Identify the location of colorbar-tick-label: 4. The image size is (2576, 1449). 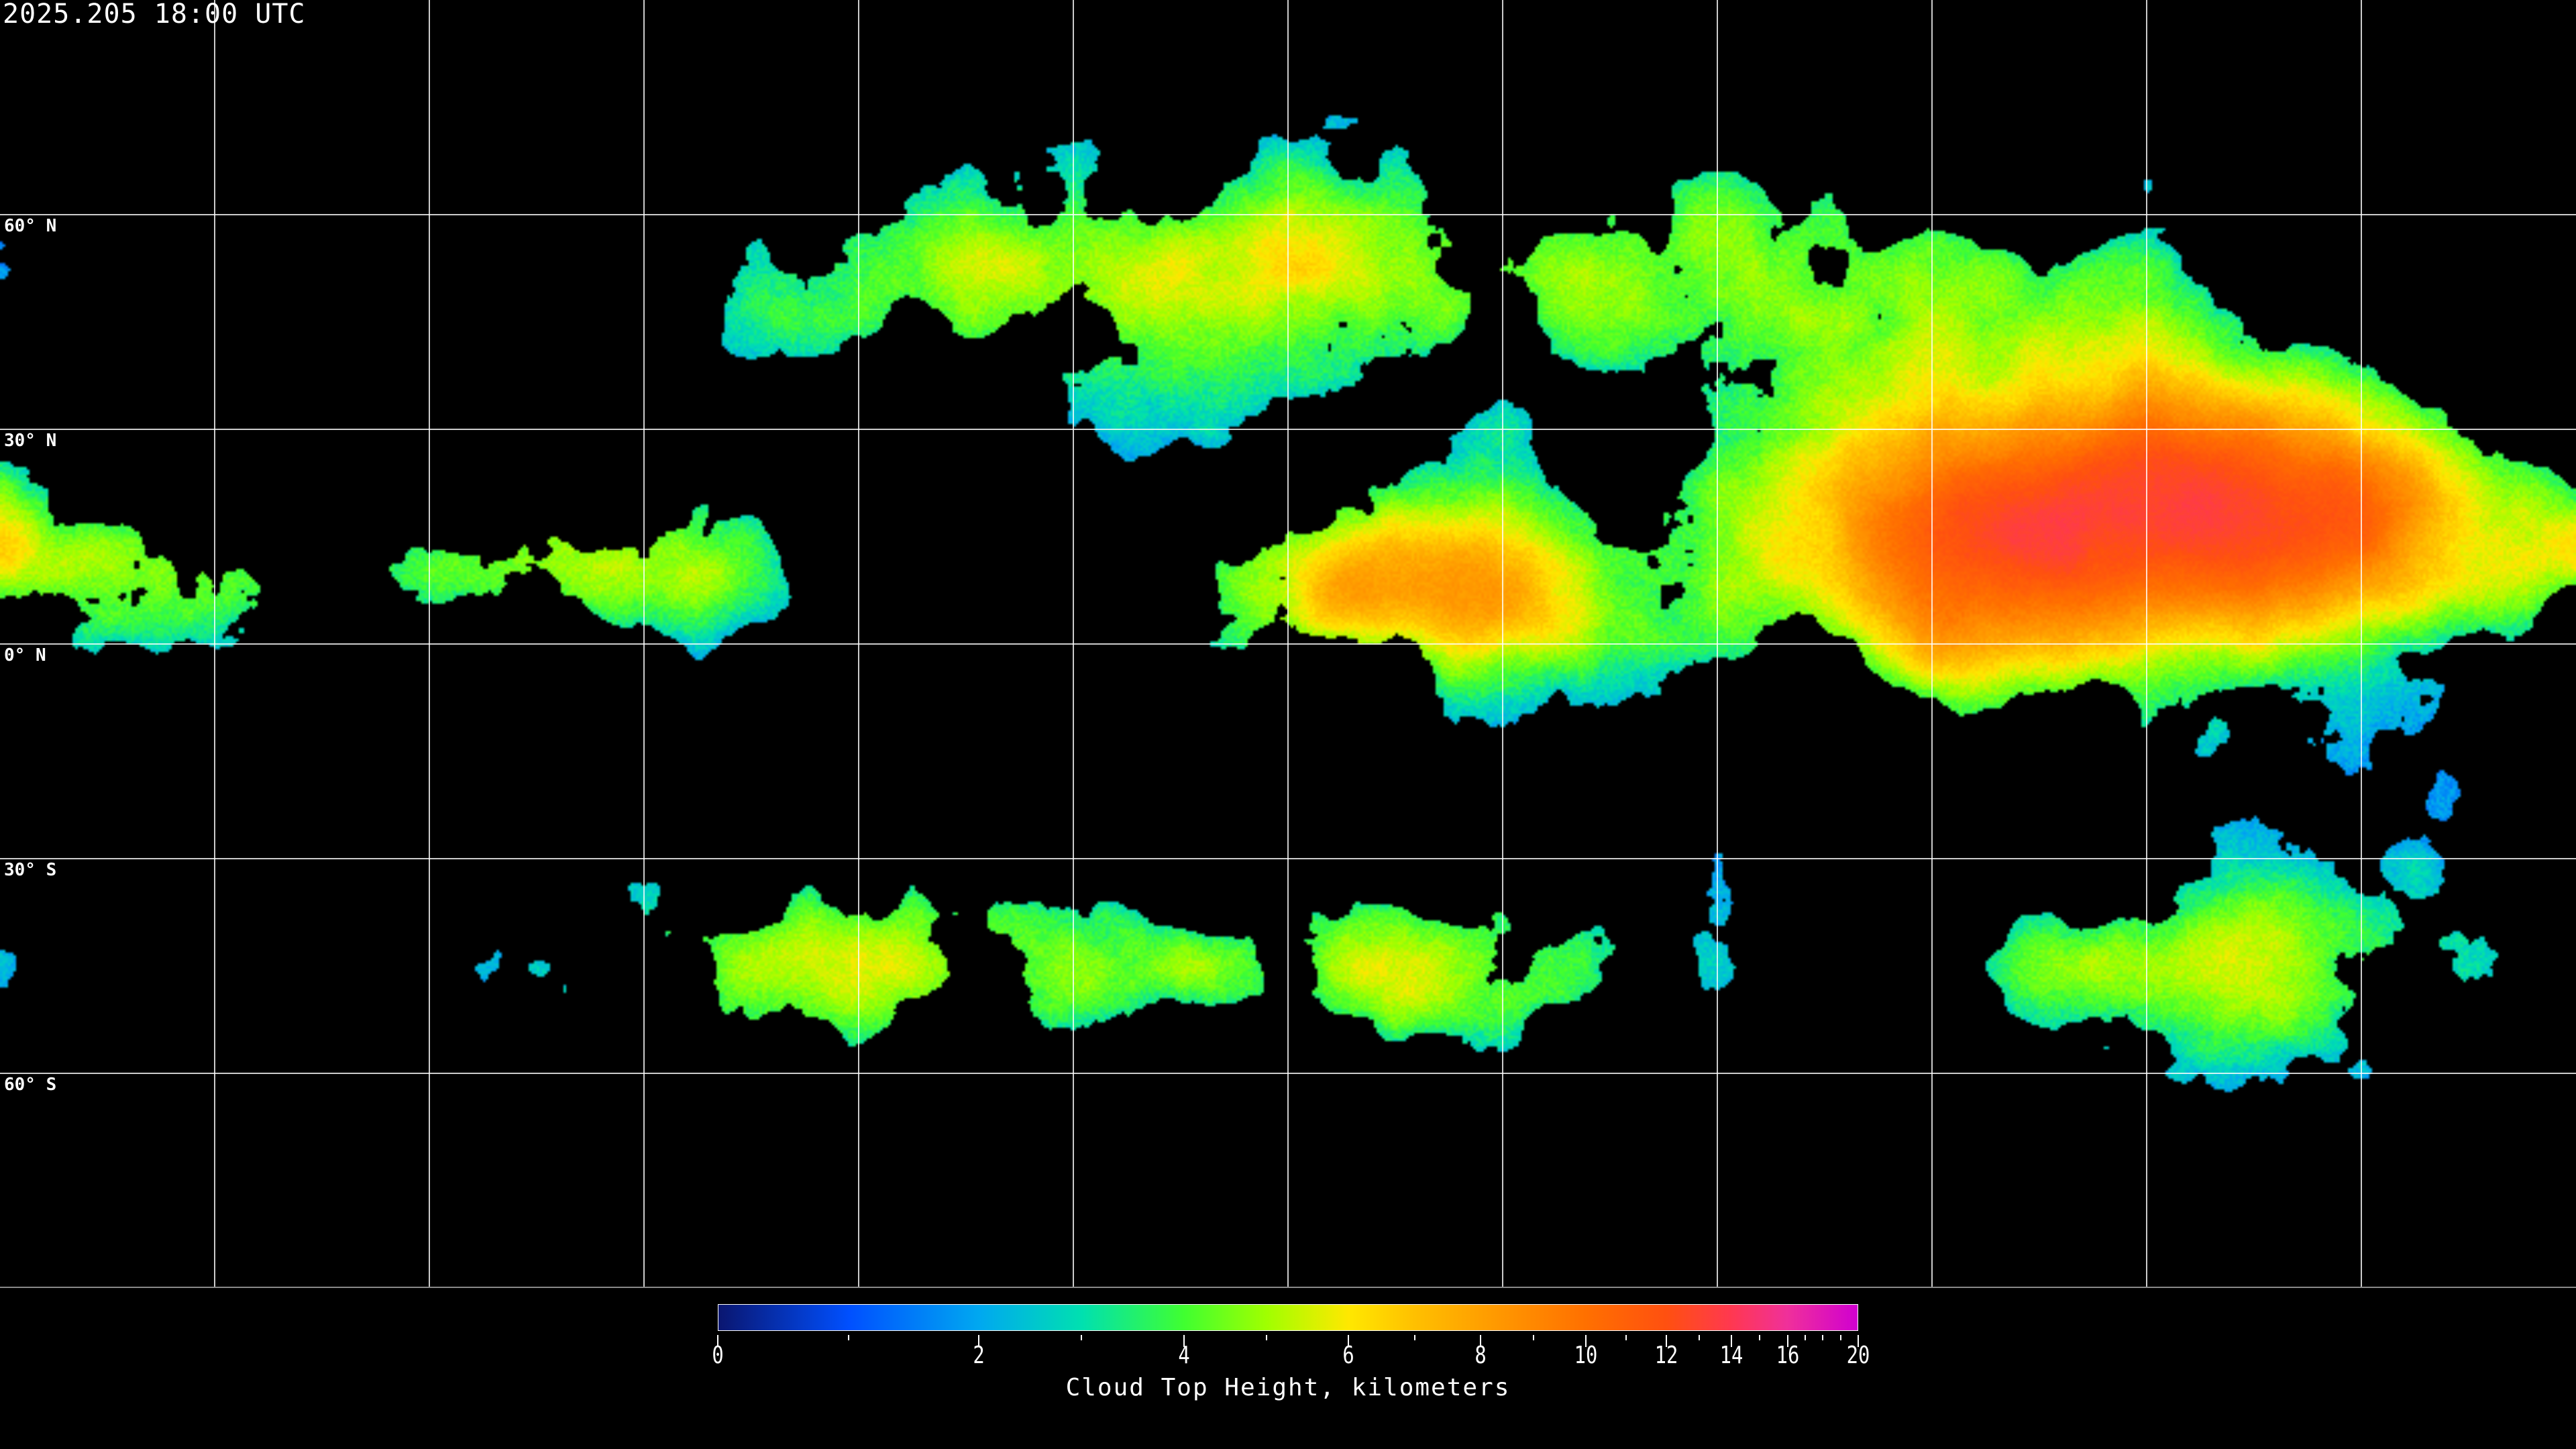
(1184, 1355).